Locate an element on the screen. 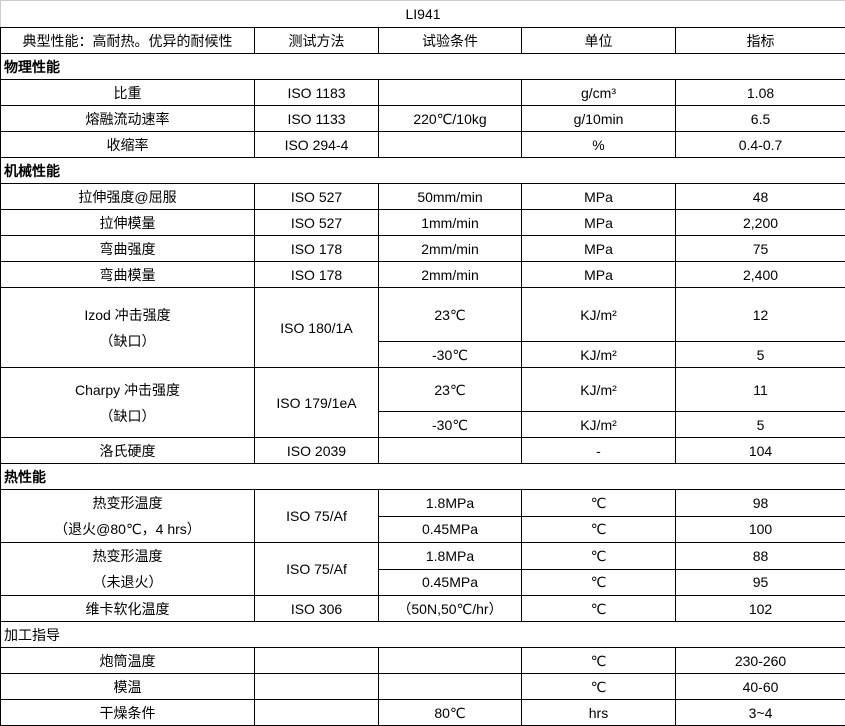  property-cell: Charpy 冲击强度（缺口） is located at coordinates (128, 403).